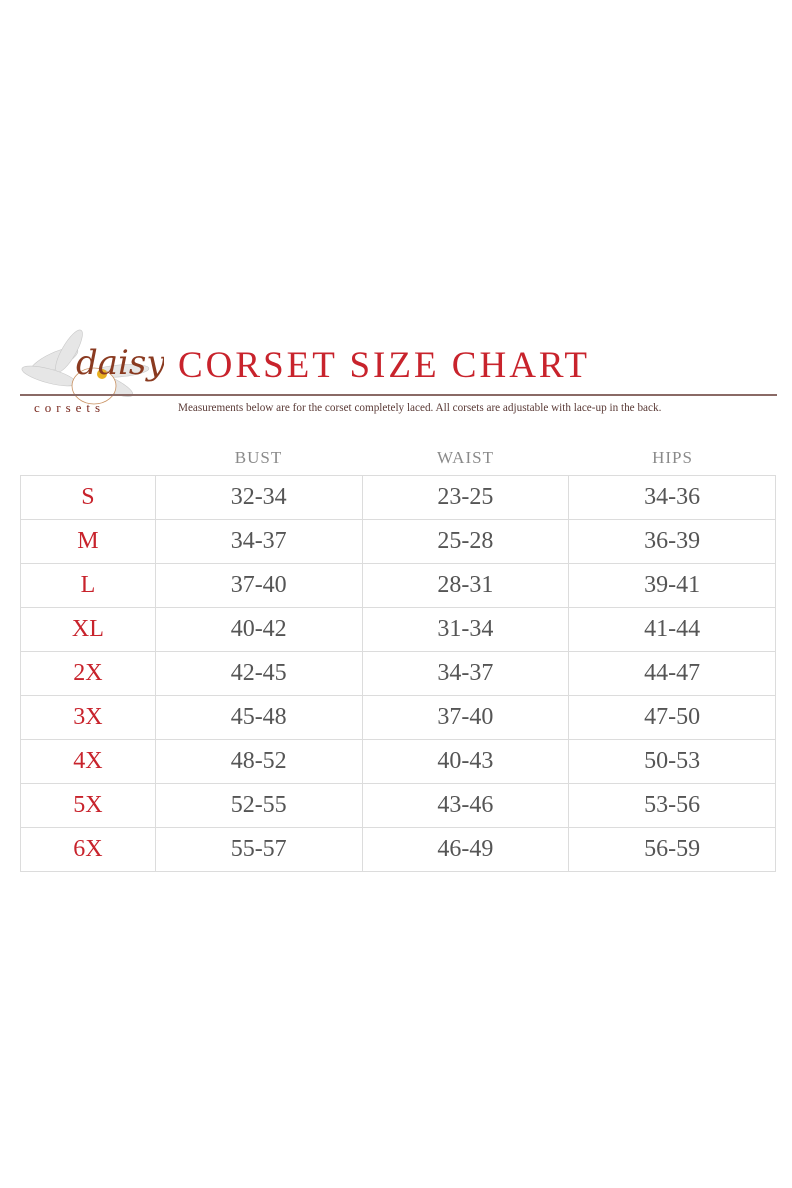 The width and height of the screenshot is (792, 1188). Describe the element at coordinates (398, 395) in the screenshot. I see `header-divider` at that location.